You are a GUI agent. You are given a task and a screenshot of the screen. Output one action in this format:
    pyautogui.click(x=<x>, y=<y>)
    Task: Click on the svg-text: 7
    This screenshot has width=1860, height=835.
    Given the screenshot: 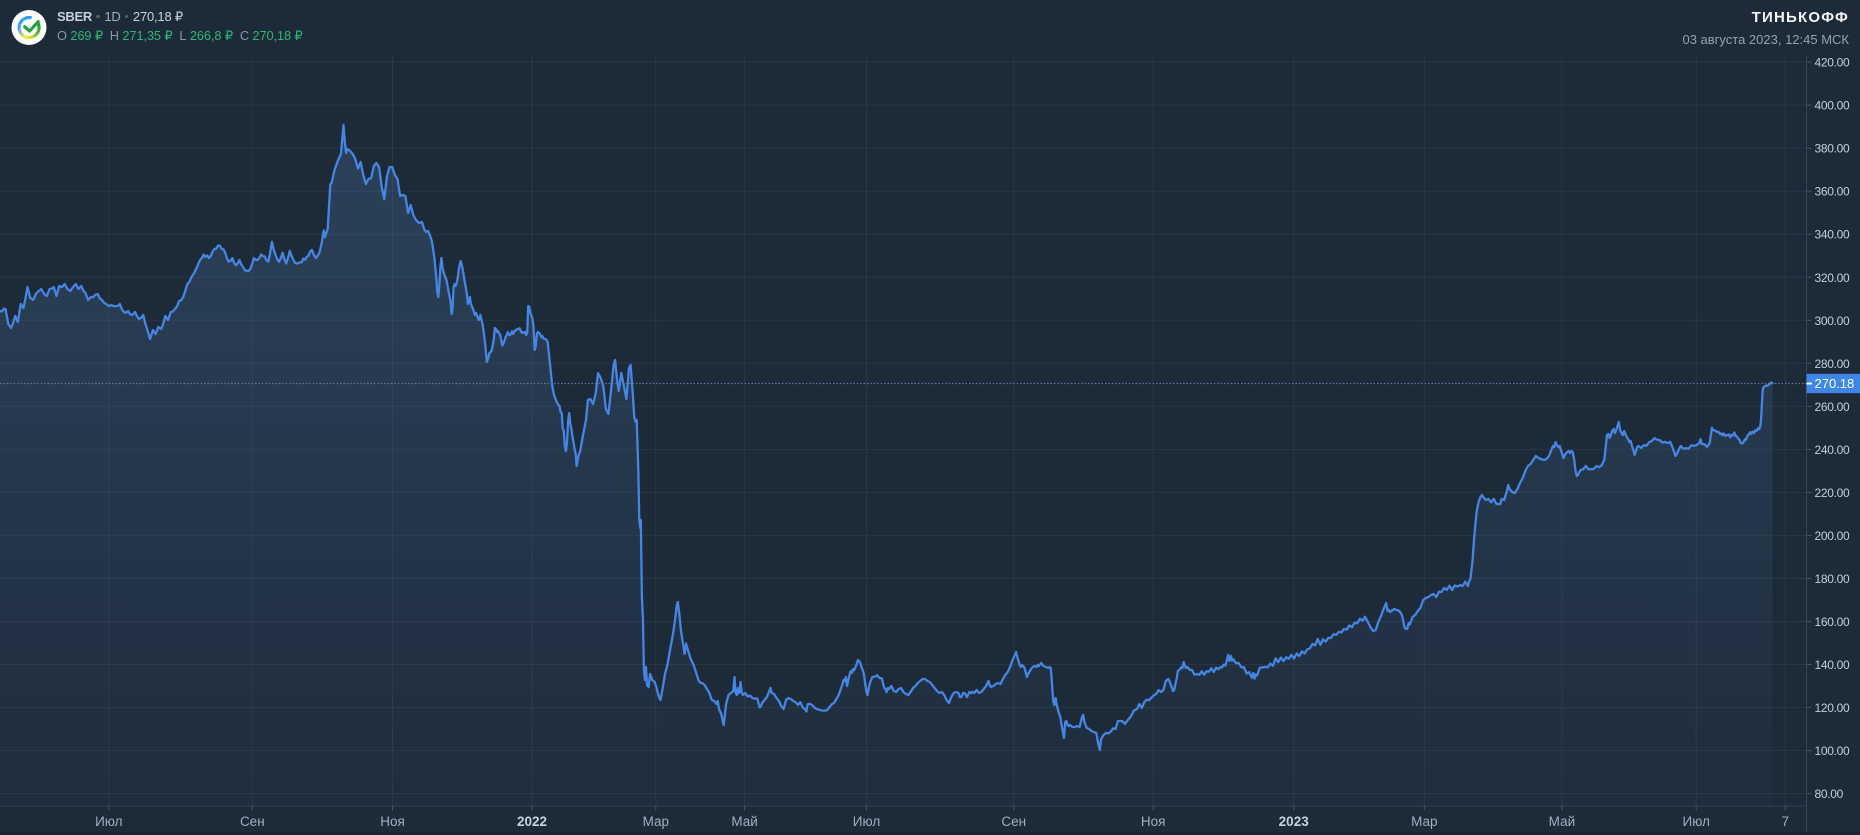 What is the action you would take?
    pyautogui.click(x=1786, y=821)
    